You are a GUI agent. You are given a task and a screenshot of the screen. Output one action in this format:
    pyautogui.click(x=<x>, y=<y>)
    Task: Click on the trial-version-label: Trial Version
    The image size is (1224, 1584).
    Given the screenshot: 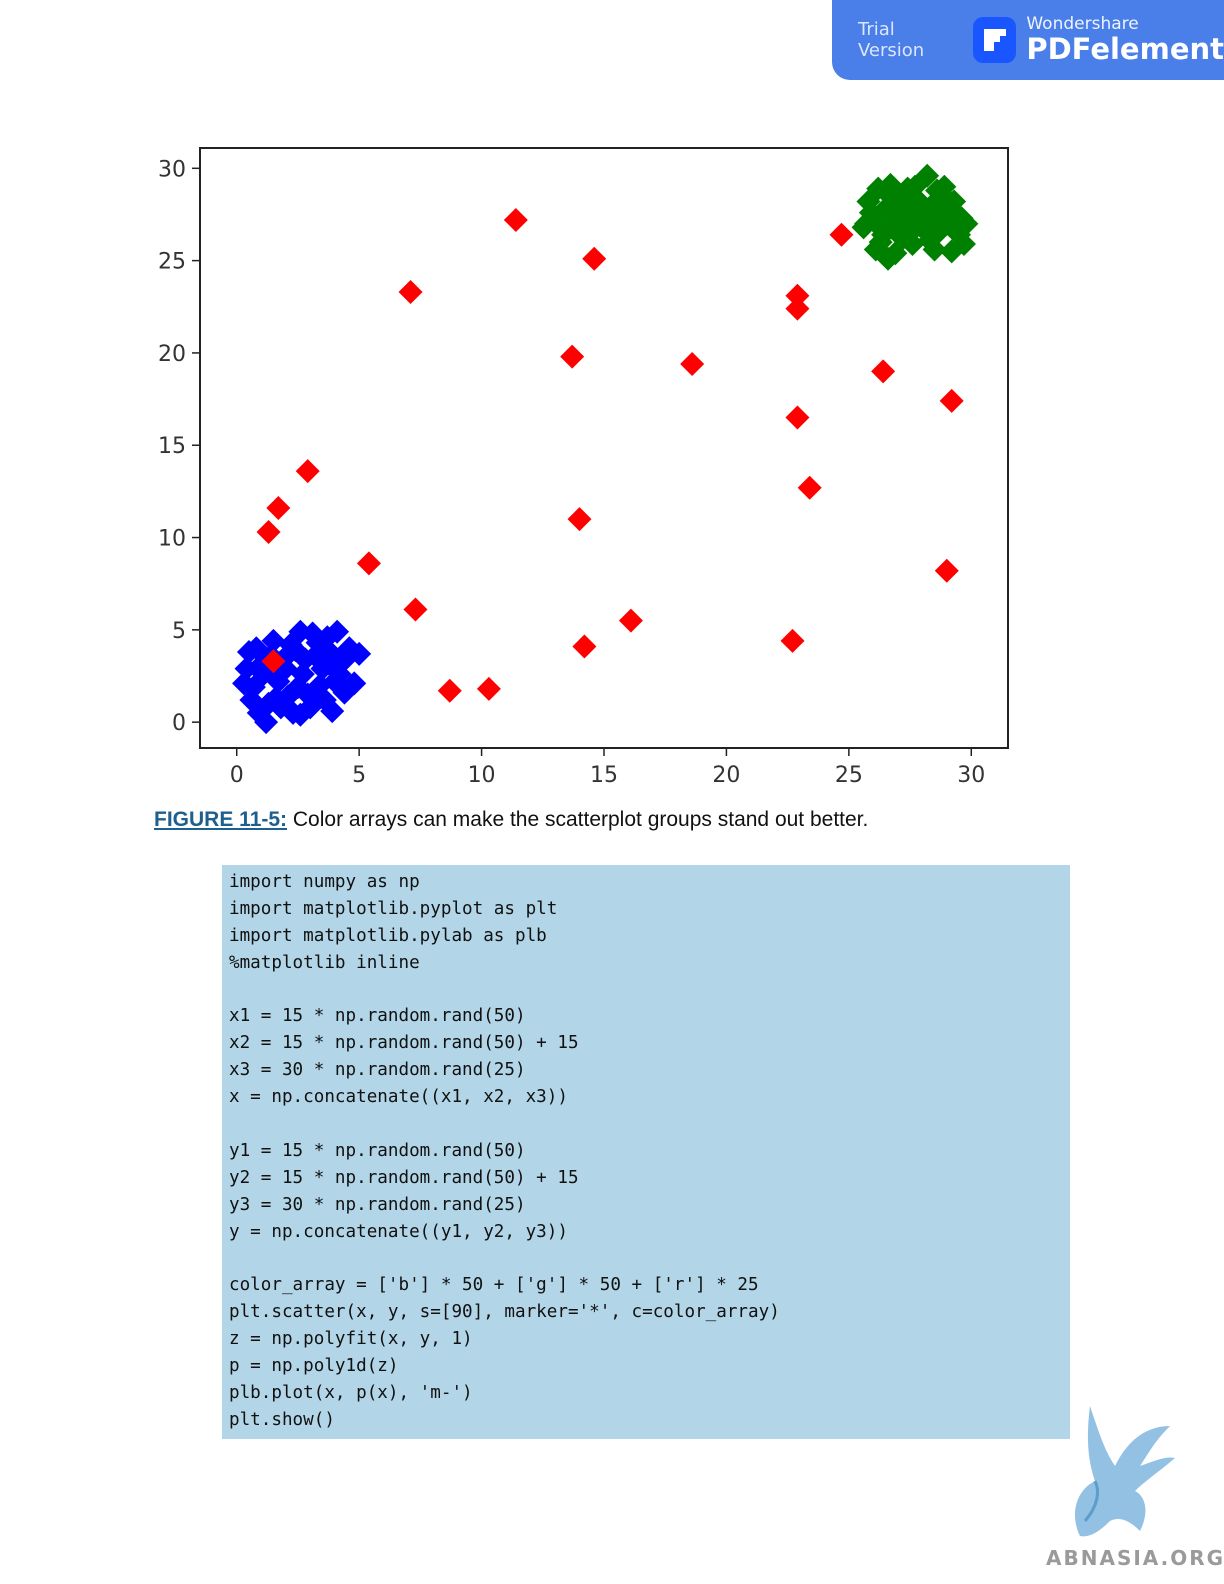 What is the action you would take?
    pyautogui.click(x=891, y=40)
    